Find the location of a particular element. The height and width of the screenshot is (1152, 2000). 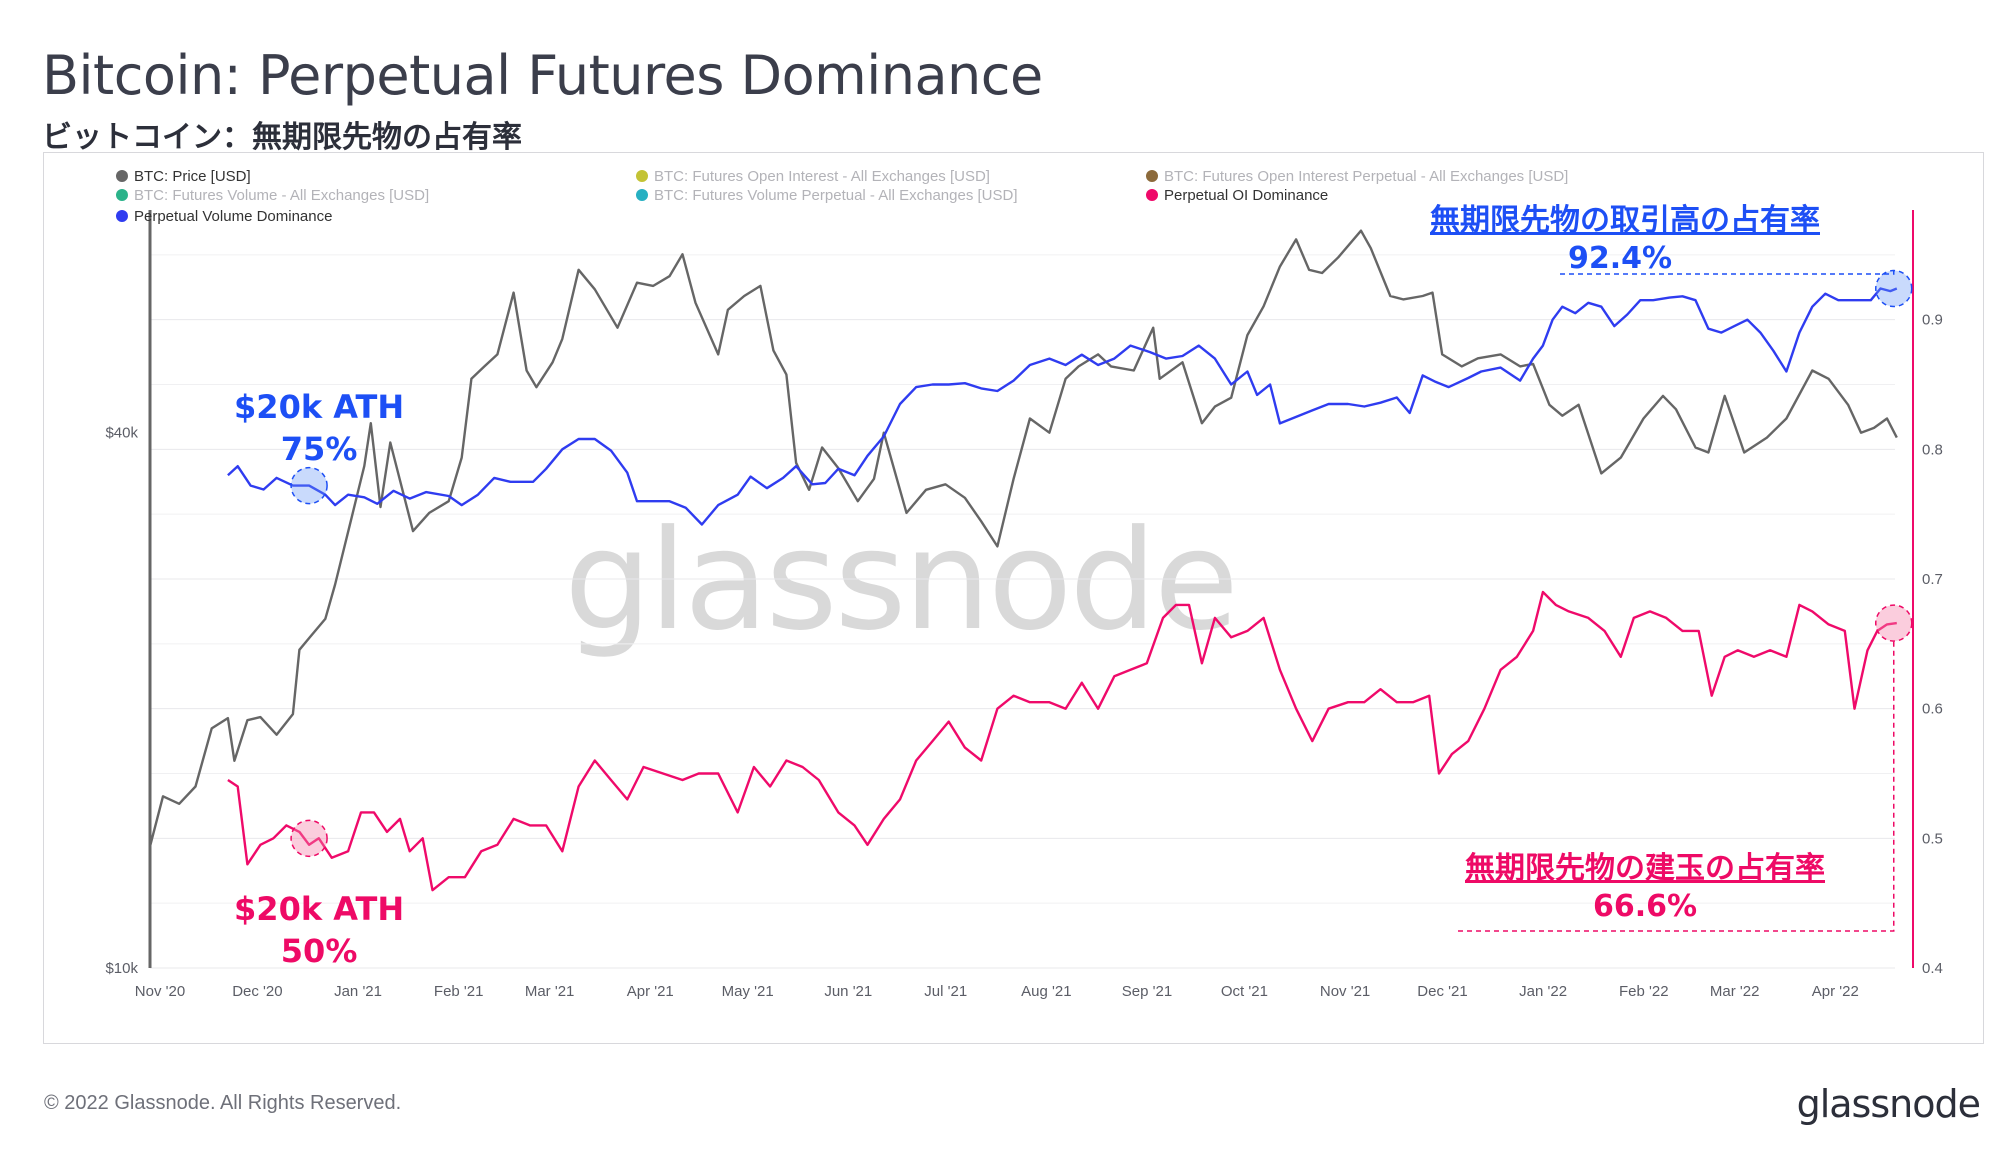

pink-ath-value: 50% is located at coordinates (319, 951).